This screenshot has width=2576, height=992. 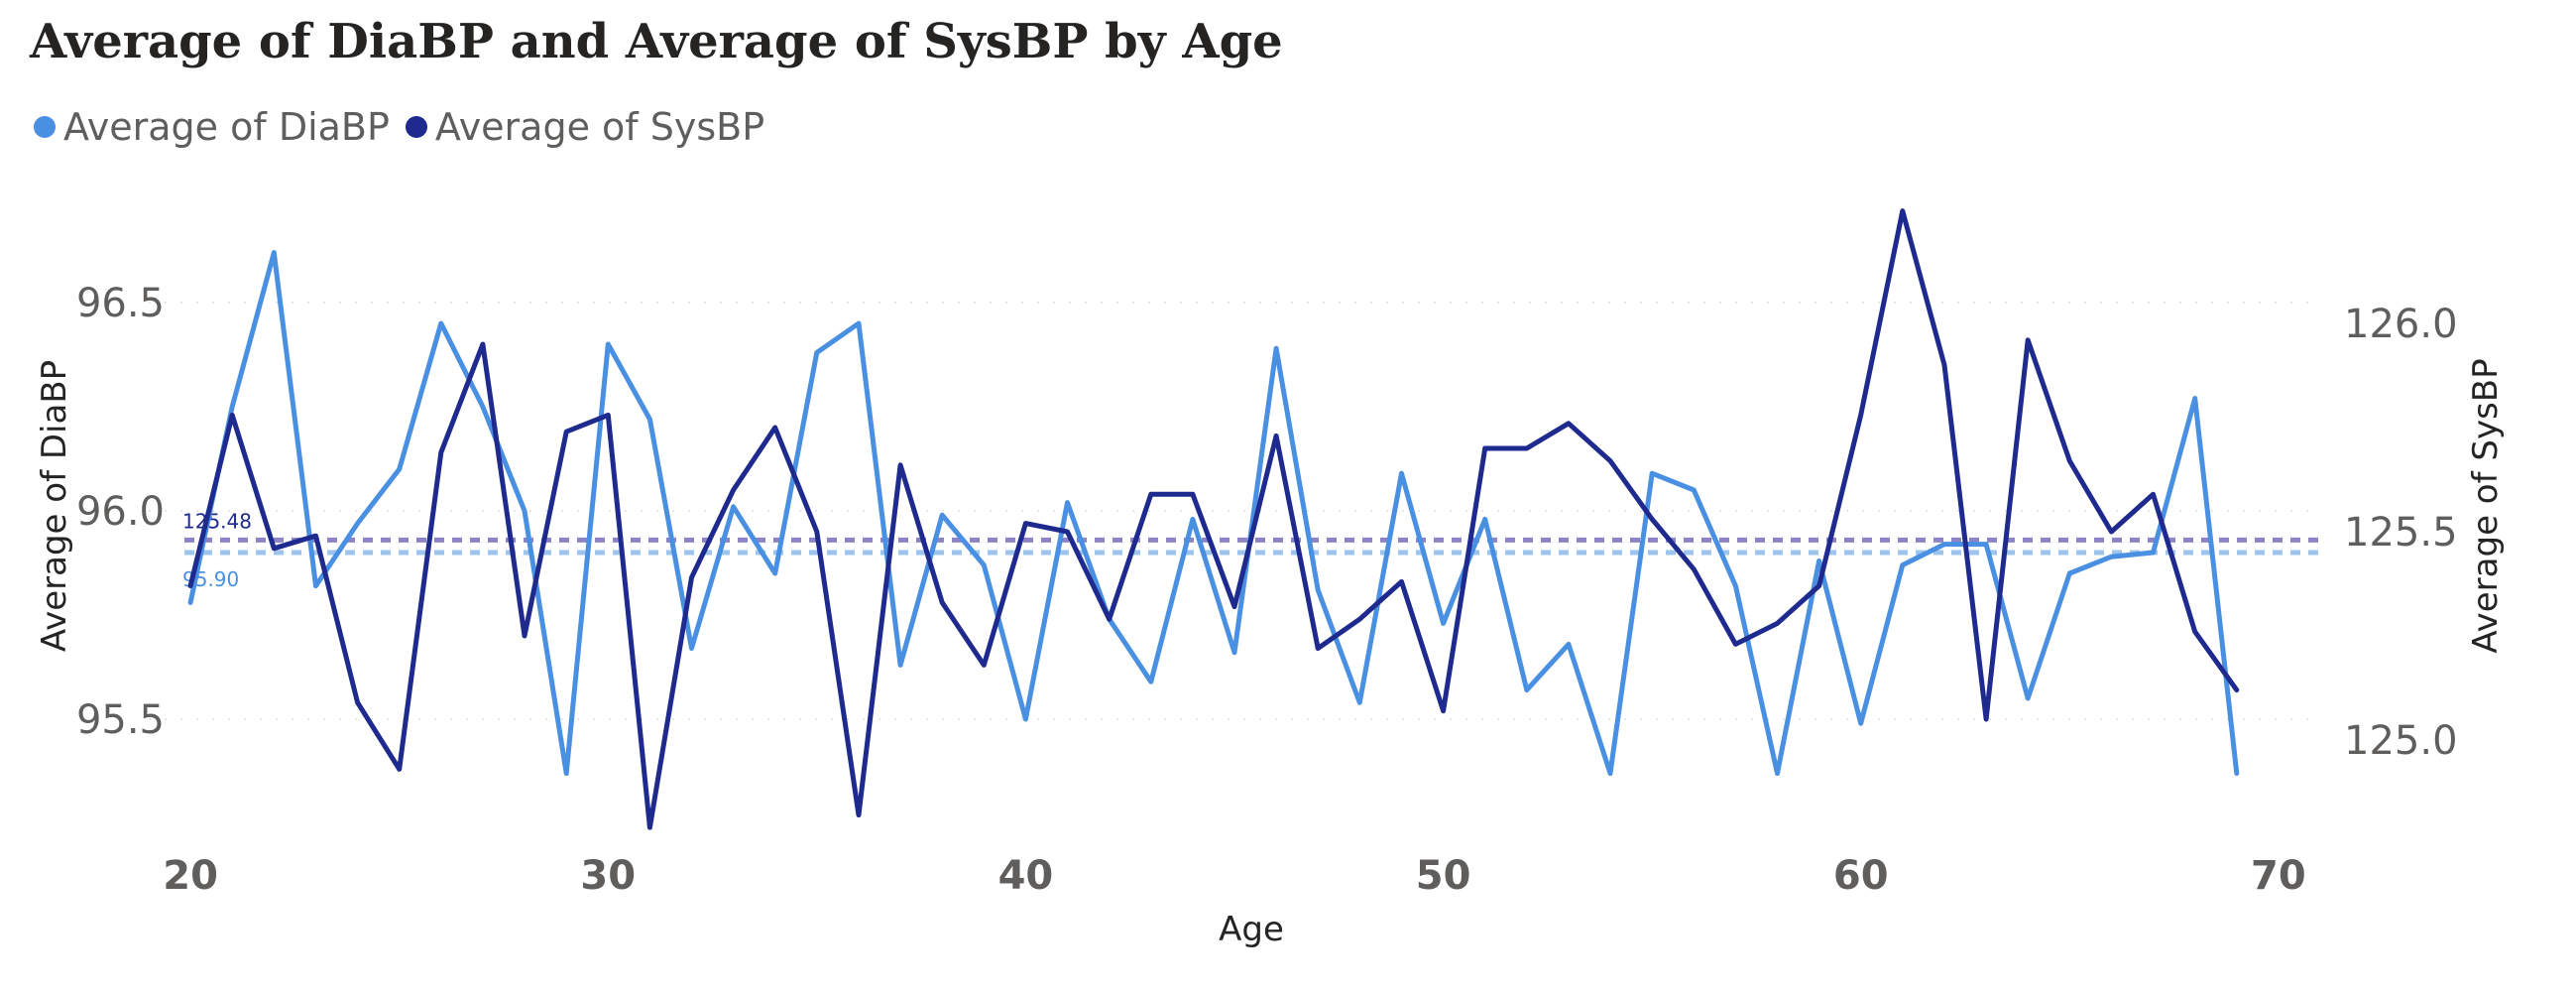 What do you see at coordinates (191, 876) in the screenshot?
I see `x-tick-label: 20` at bounding box center [191, 876].